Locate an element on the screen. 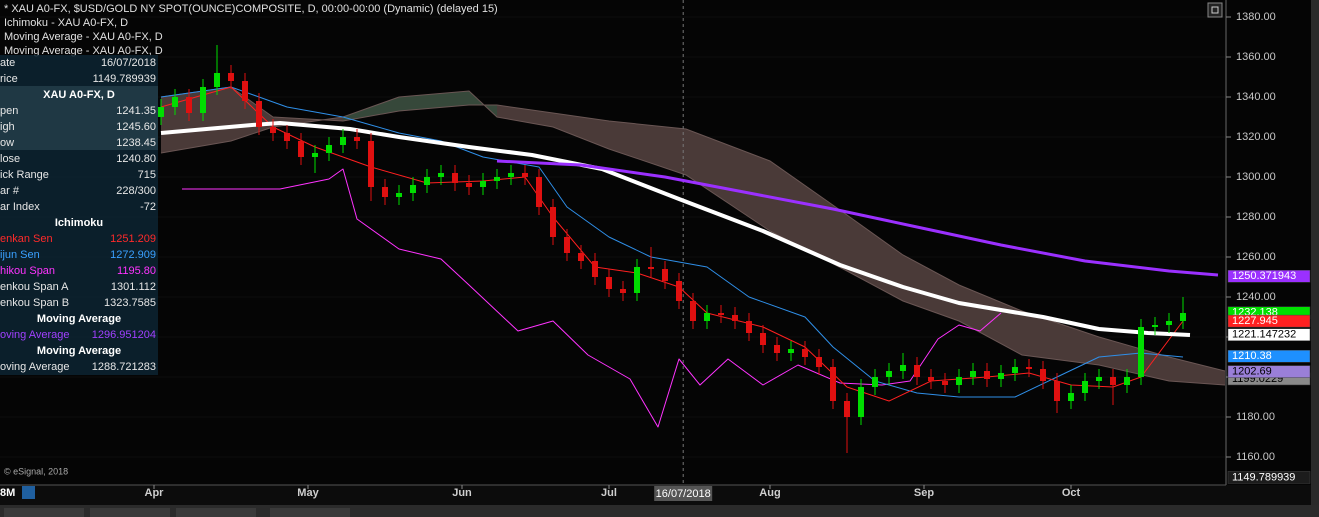 This screenshot has width=1319, height=517. time-axis-labels: Apr May Jun Jul Aug Sep Oct 16/07/2018 is located at coordinates (613, 493).